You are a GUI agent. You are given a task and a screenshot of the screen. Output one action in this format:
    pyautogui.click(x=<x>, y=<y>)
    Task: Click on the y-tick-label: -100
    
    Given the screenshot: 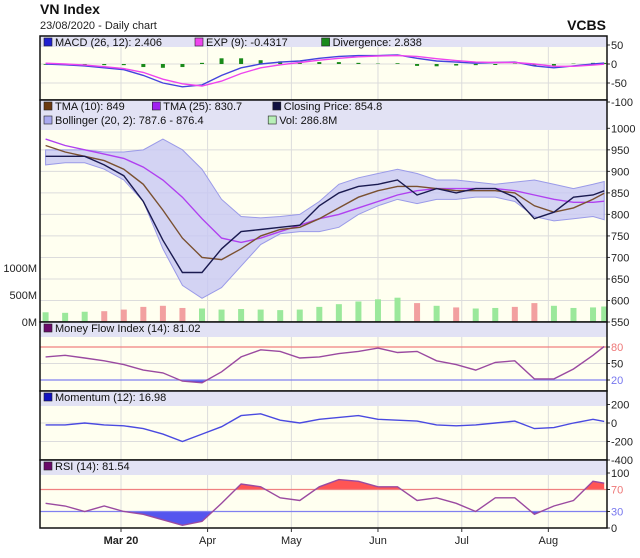 What is the action you would take?
    pyautogui.click(x=622, y=103)
    